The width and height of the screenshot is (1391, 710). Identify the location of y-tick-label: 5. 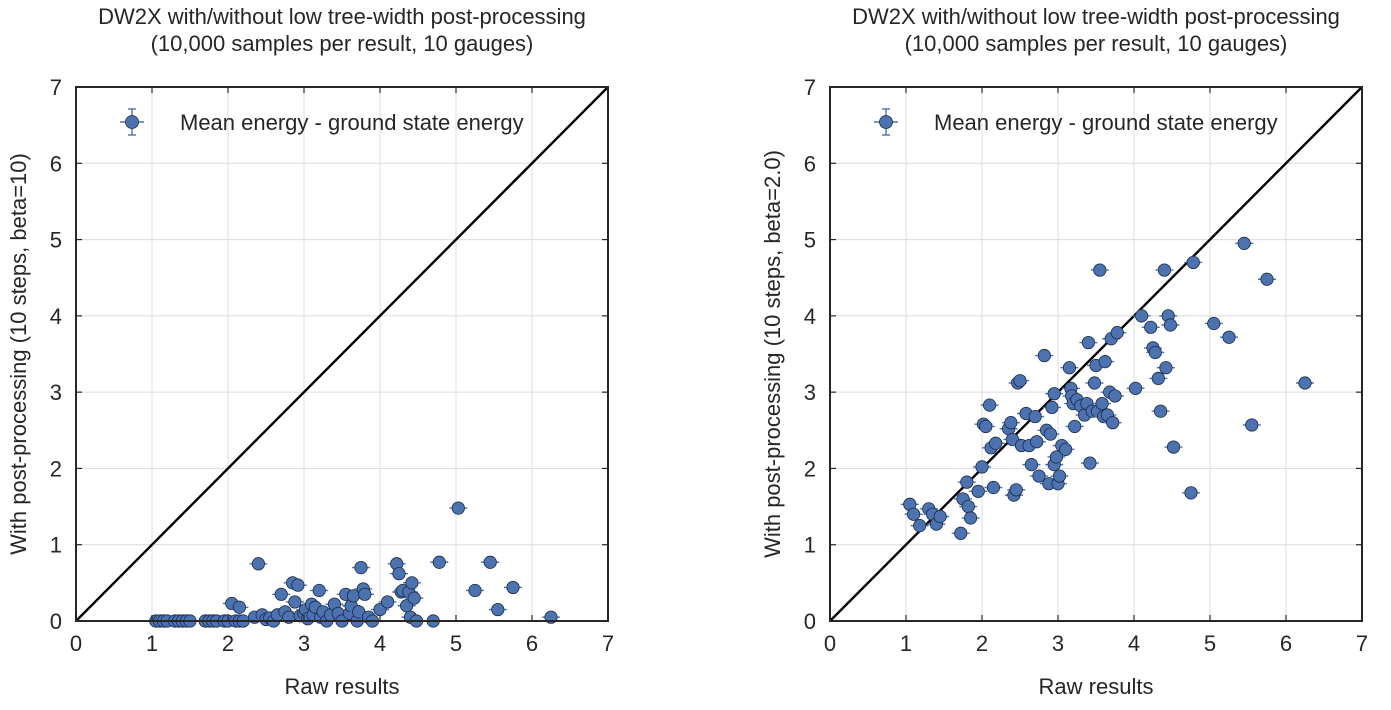
(810, 240).